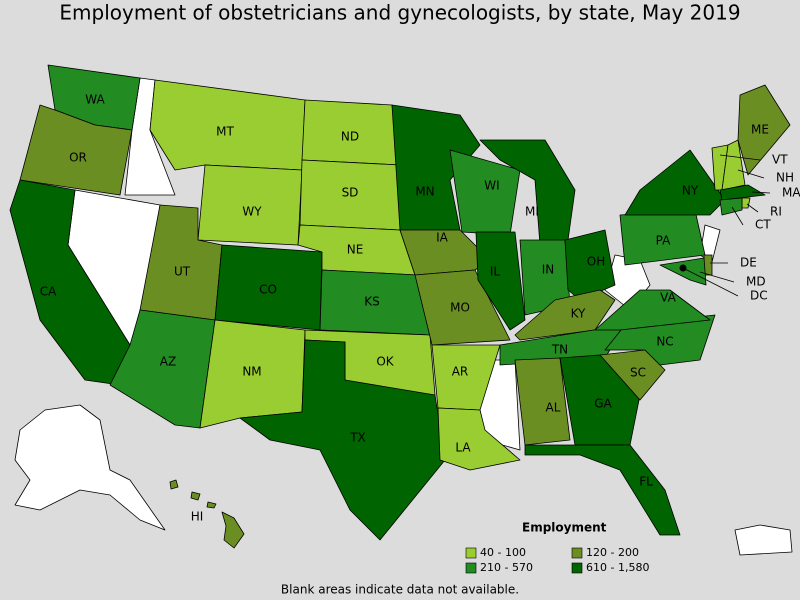  Describe the element at coordinates (668, 298) in the screenshot. I see `state-label: VA` at that location.